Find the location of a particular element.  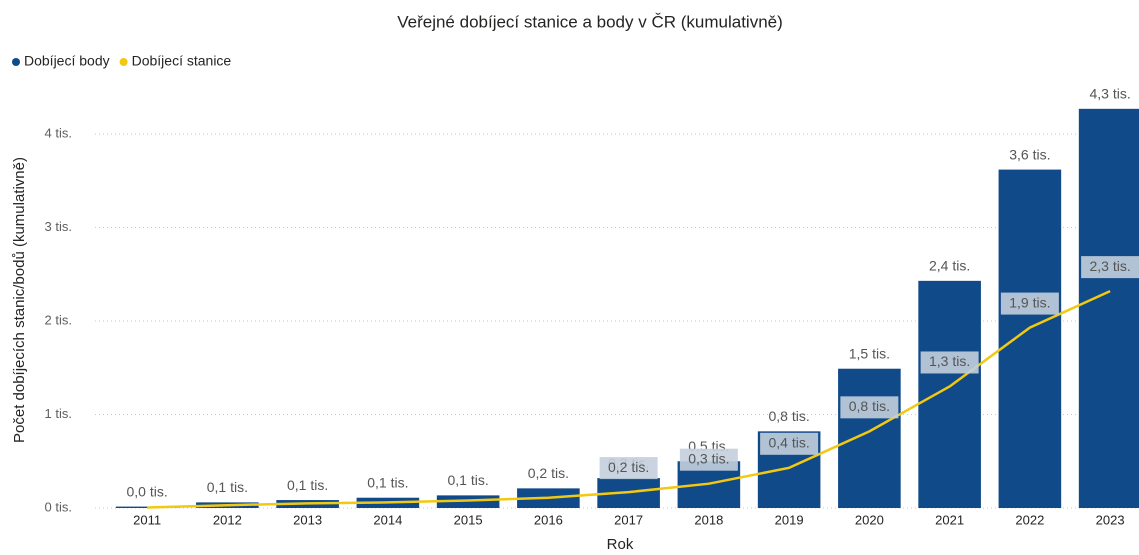

line-value-label: 0,2 tis. is located at coordinates (628, 467).